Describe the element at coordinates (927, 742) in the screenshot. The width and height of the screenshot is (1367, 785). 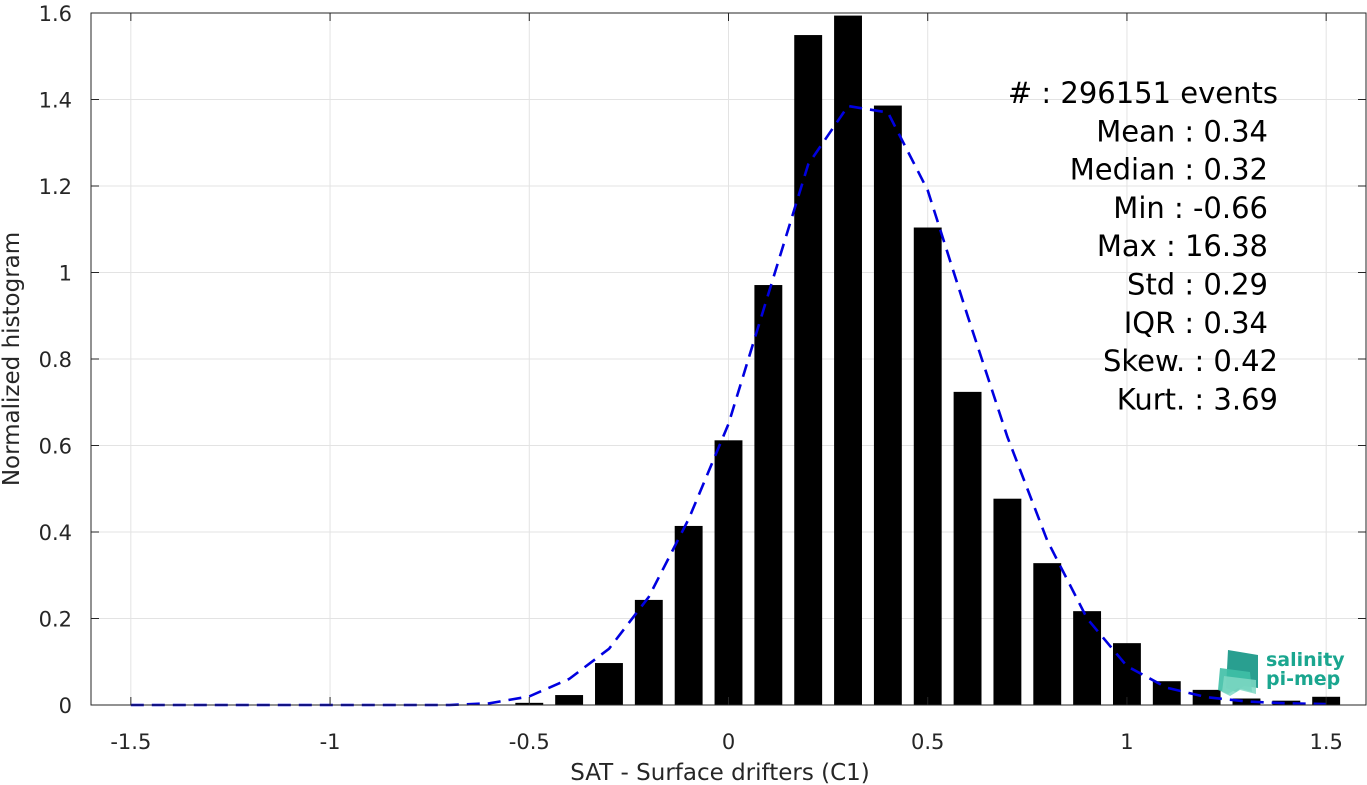
I see `x-tick-label: 0.5` at that location.